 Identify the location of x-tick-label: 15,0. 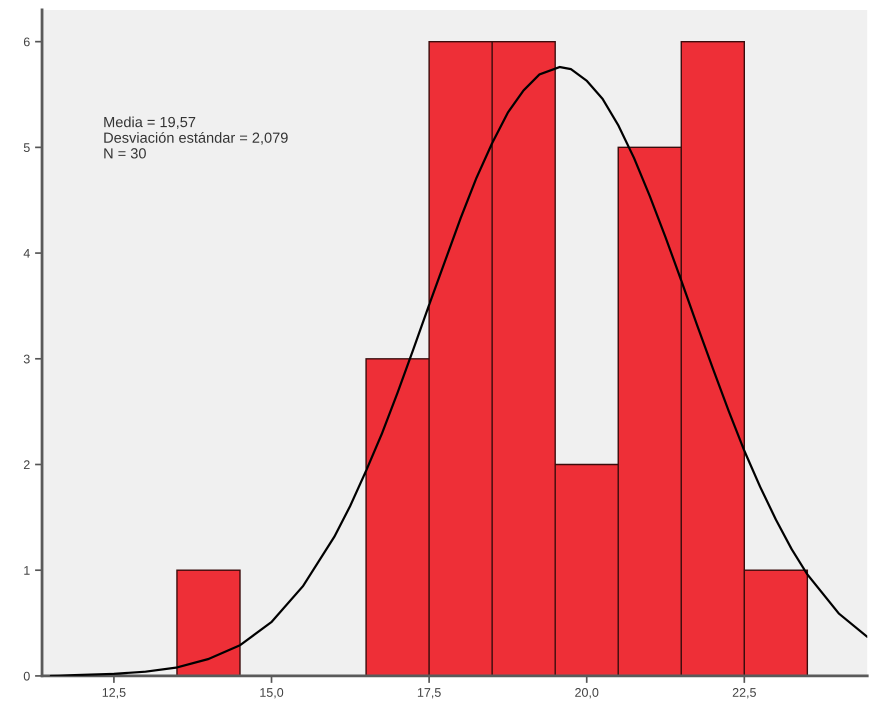
(272, 693).